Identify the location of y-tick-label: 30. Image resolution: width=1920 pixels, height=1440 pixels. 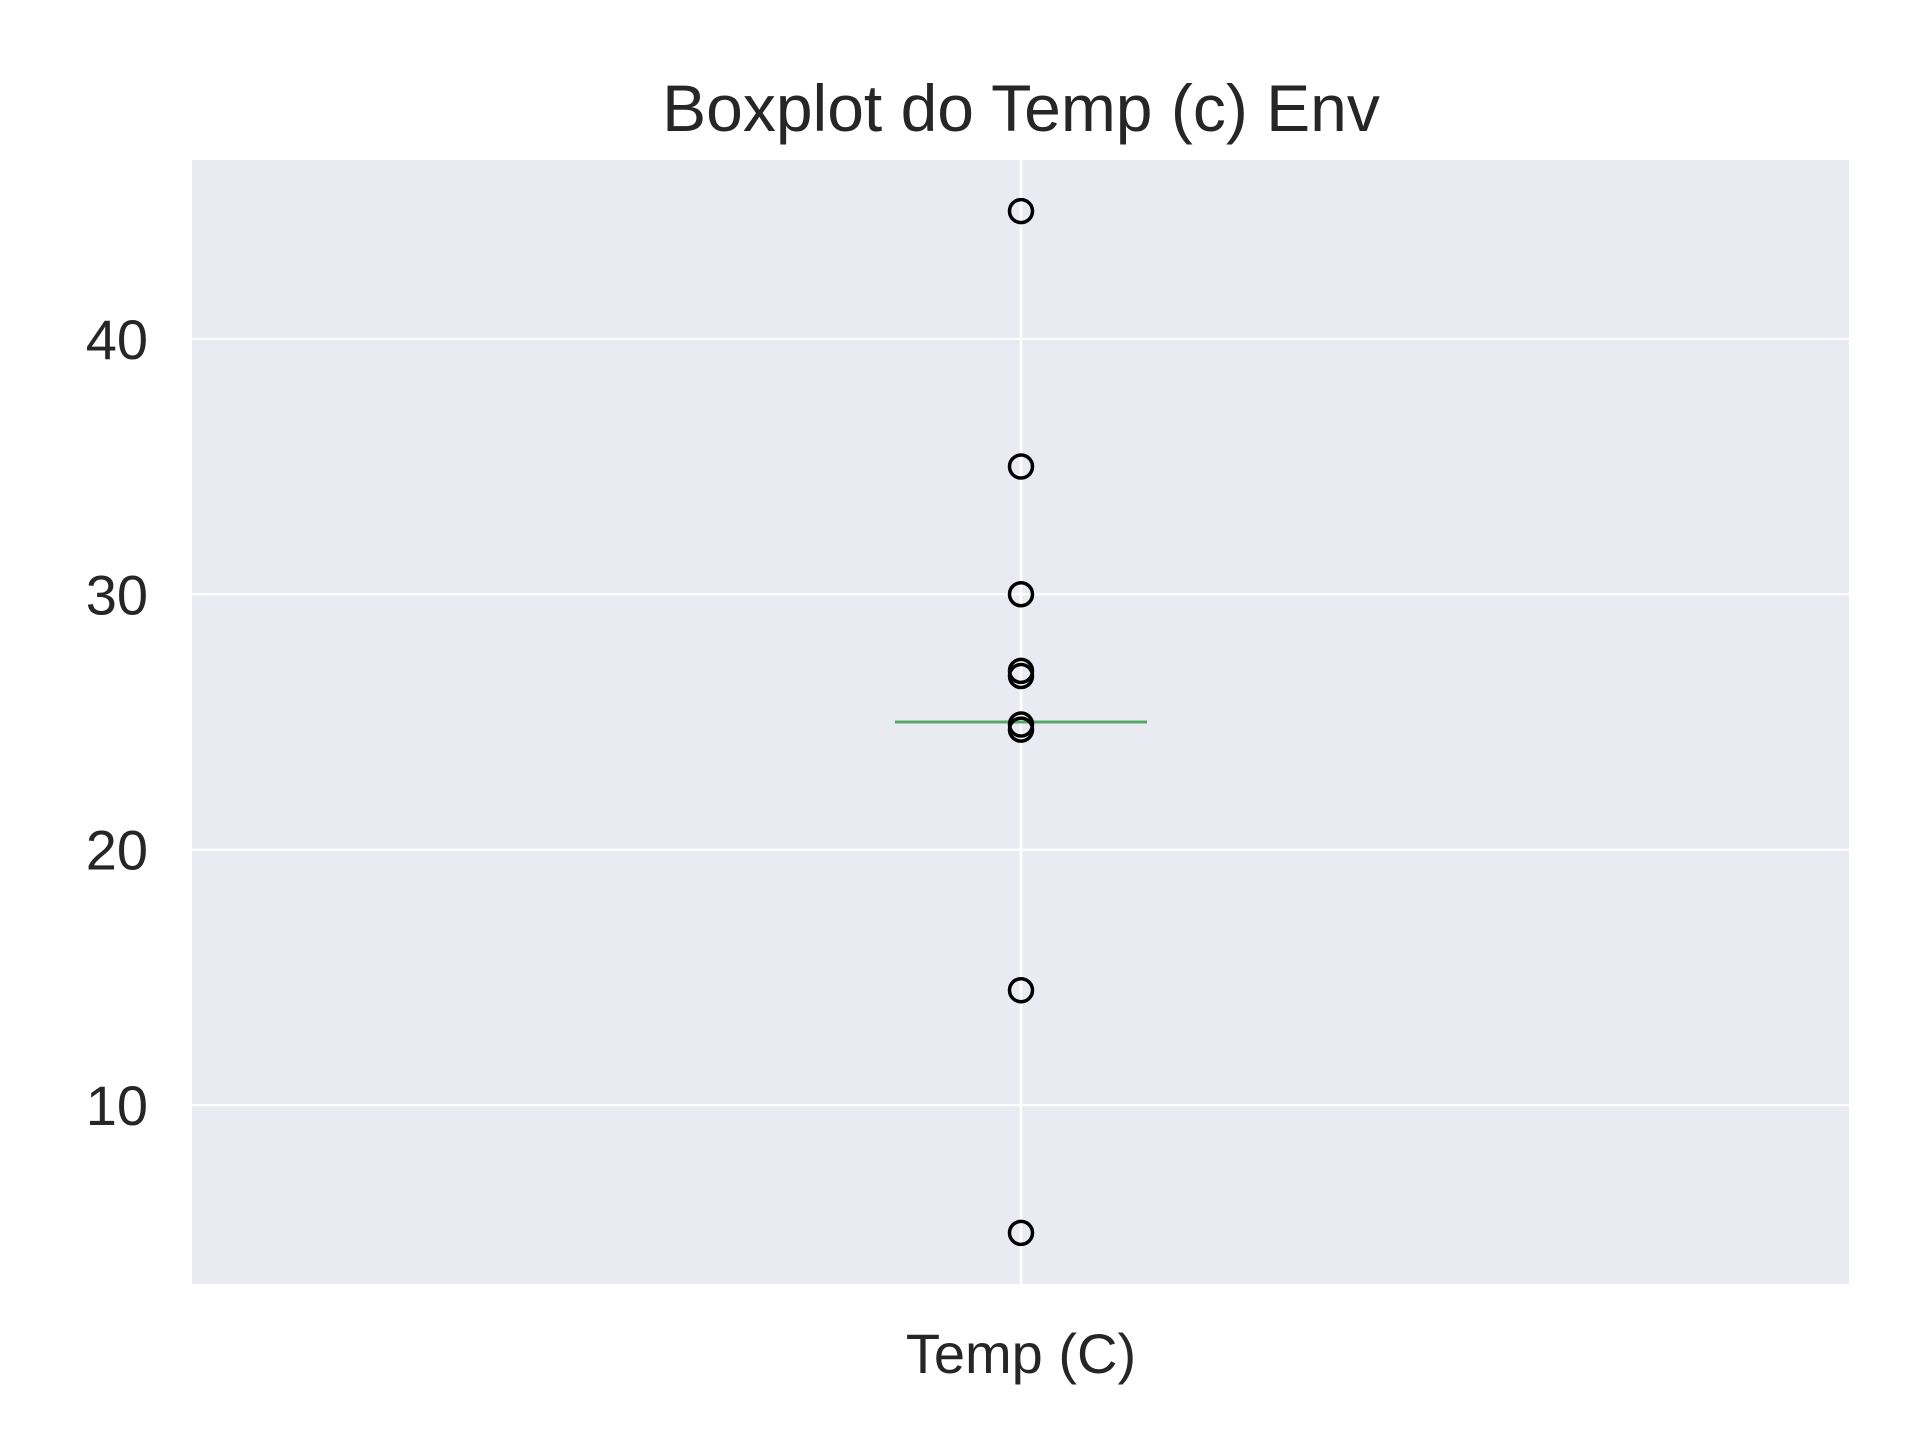
(117, 594).